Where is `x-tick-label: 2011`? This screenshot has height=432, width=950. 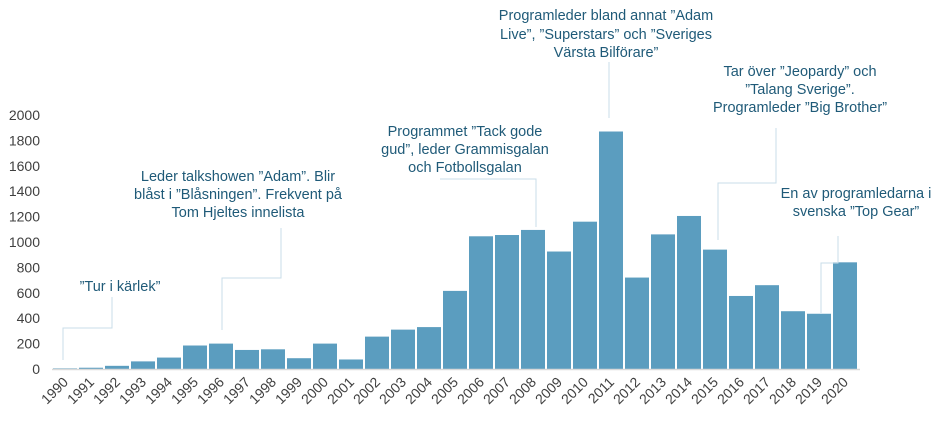
x-tick-label: 2011 is located at coordinates (601, 390).